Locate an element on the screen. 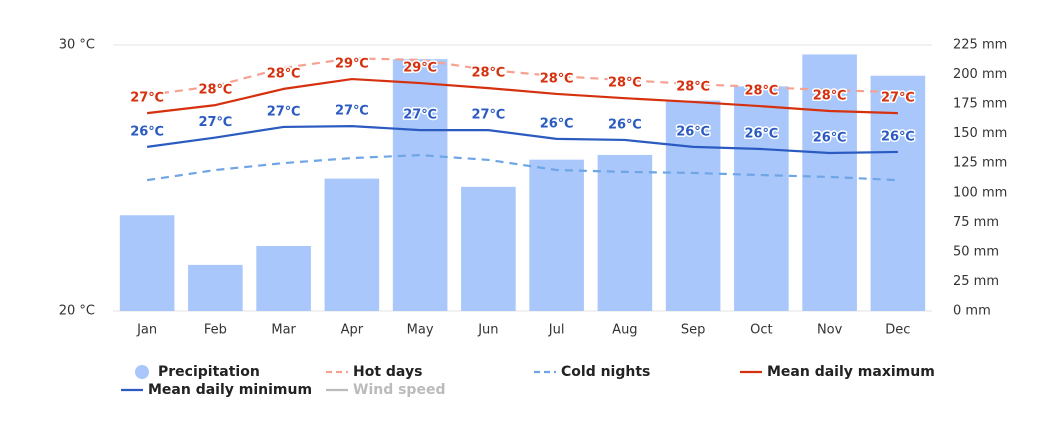 The width and height of the screenshot is (1041, 427). y-tick-label: 20 °C is located at coordinates (77, 311).